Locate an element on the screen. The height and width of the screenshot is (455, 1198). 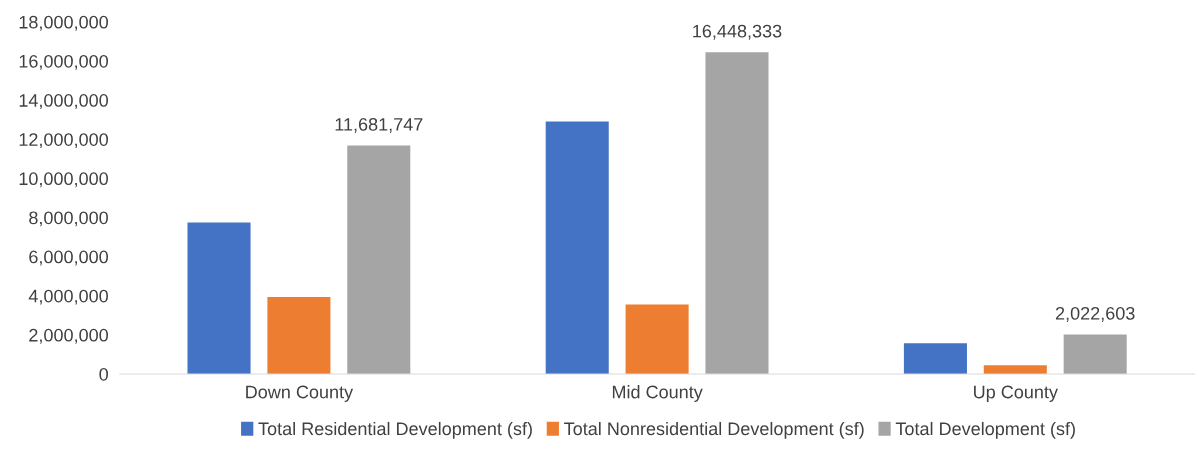
legend-label: Total Residential Development (sf) is located at coordinates (395, 430).